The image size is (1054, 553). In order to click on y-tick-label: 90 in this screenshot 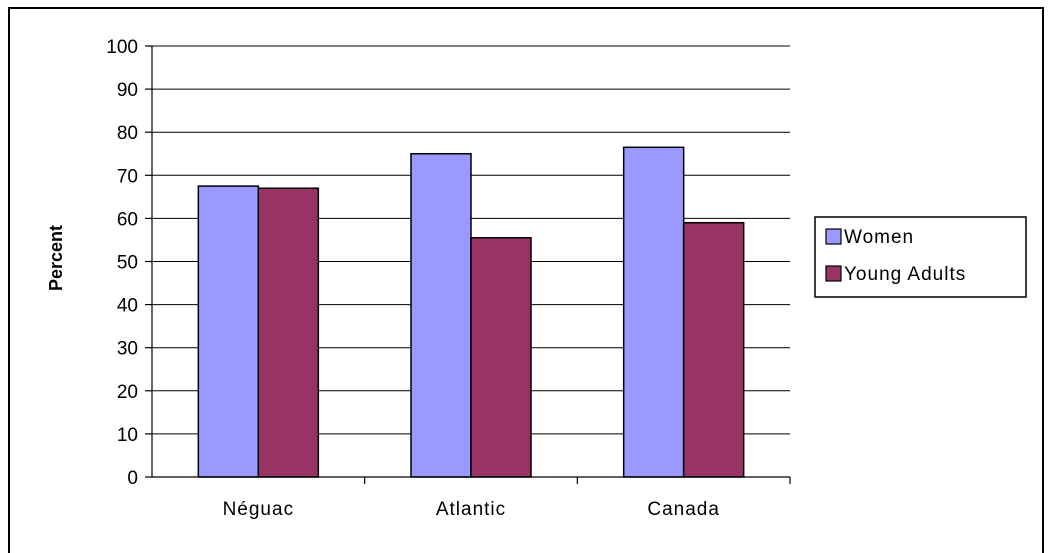, I will do `click(127, 90)`.